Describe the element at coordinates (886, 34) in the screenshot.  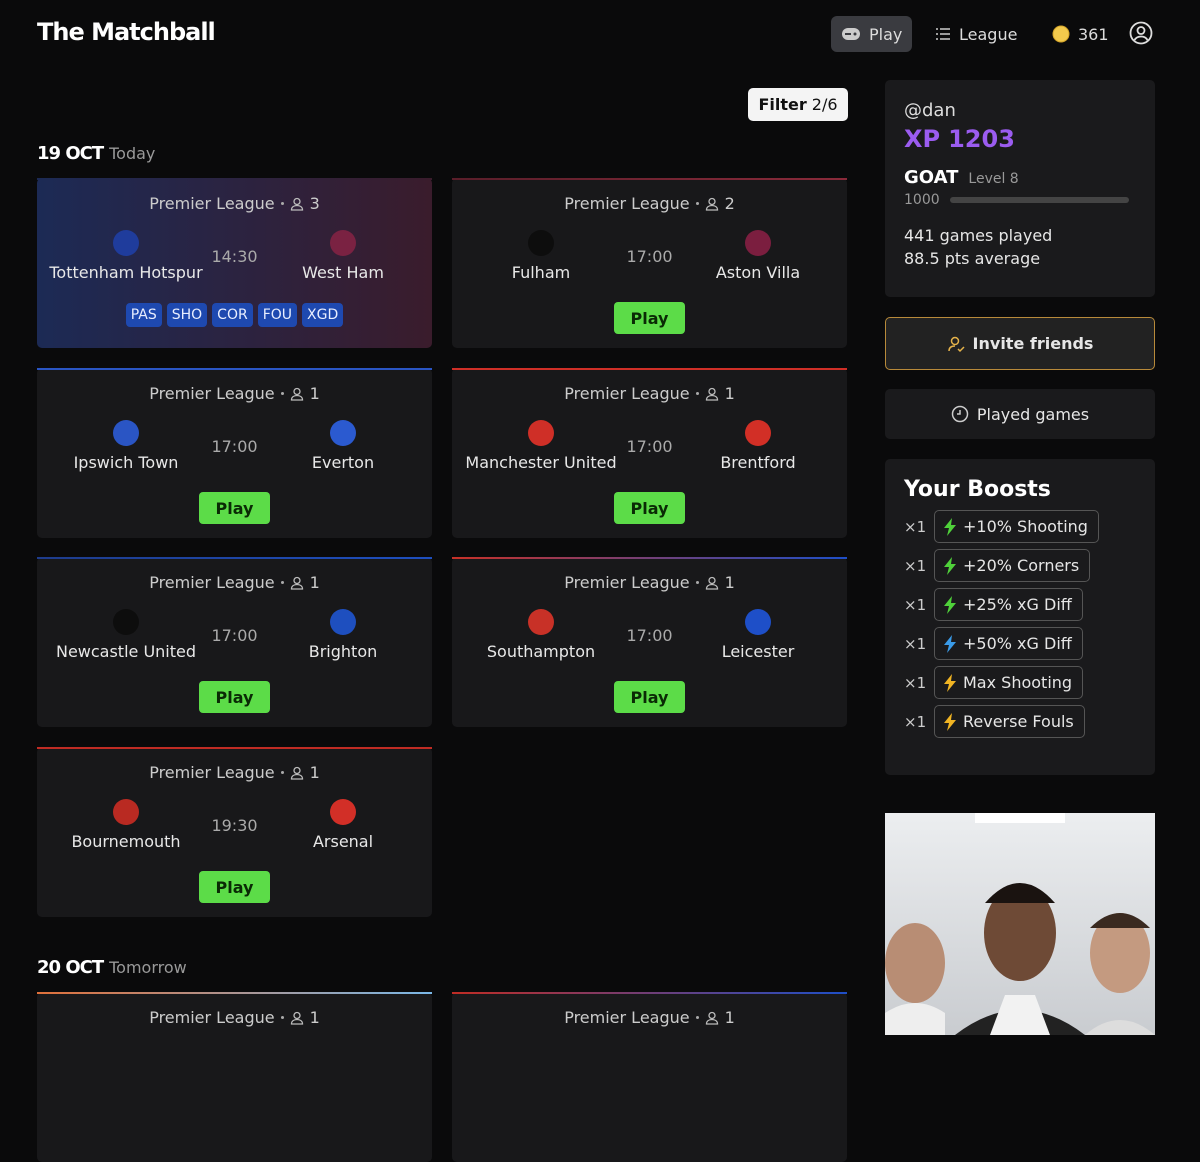
I see `nav-label: Play` at that location.